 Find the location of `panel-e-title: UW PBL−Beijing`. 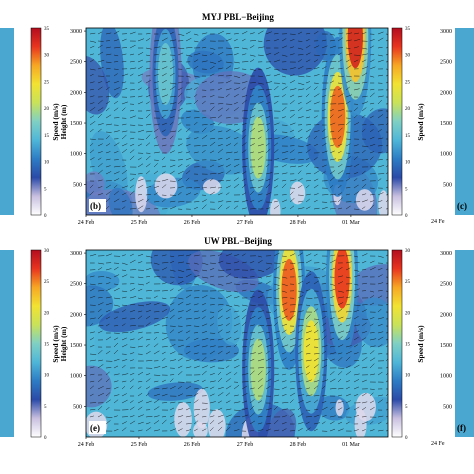

panel-e-title: UW PBL−Beijing is located at coordinates (238, 241).